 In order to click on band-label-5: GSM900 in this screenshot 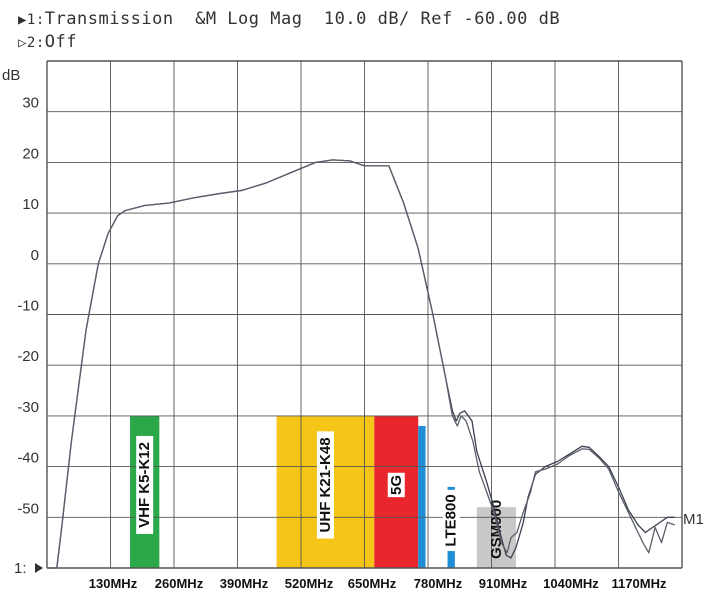, I will do `click(496, 529)`.